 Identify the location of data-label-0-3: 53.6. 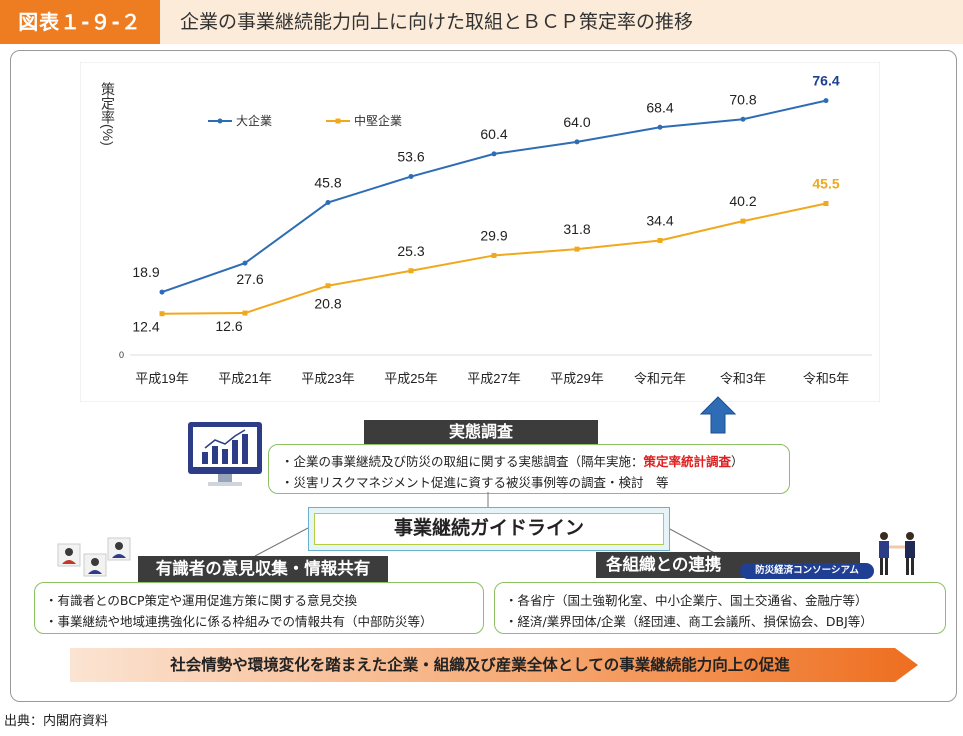
(410, 157).